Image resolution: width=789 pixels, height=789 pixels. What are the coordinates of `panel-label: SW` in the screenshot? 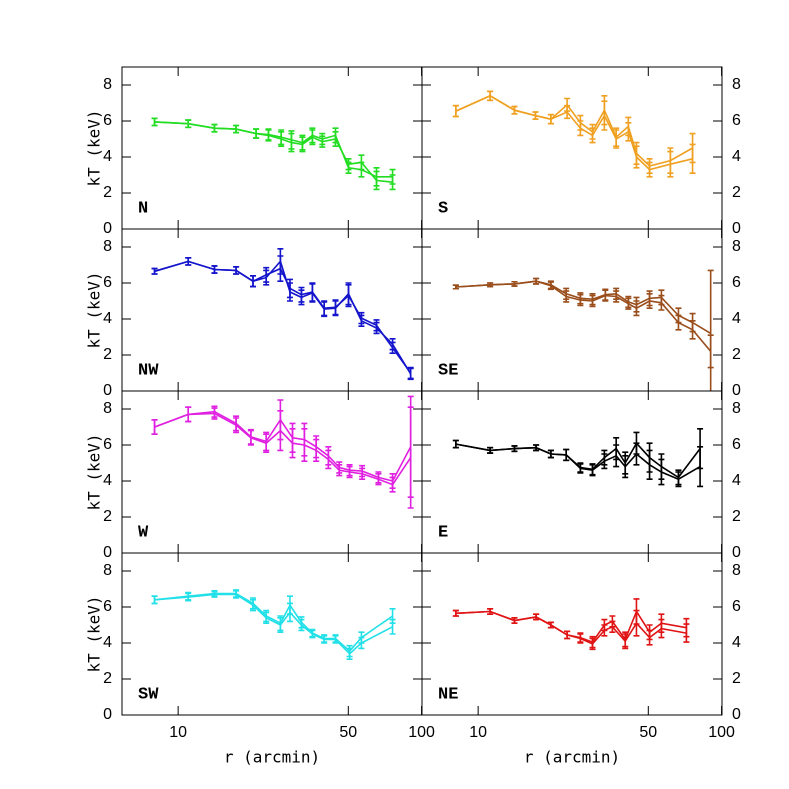 It's located at (148, 694).